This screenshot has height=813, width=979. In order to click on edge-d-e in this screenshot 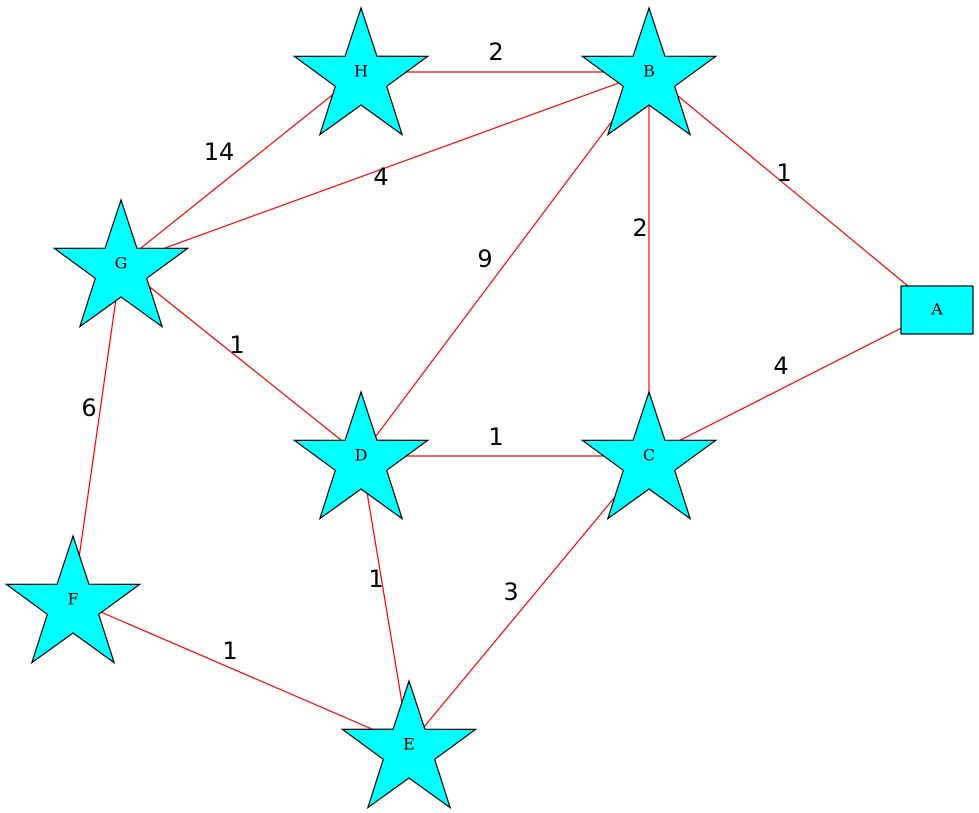, I will do `click(385, 600)`.